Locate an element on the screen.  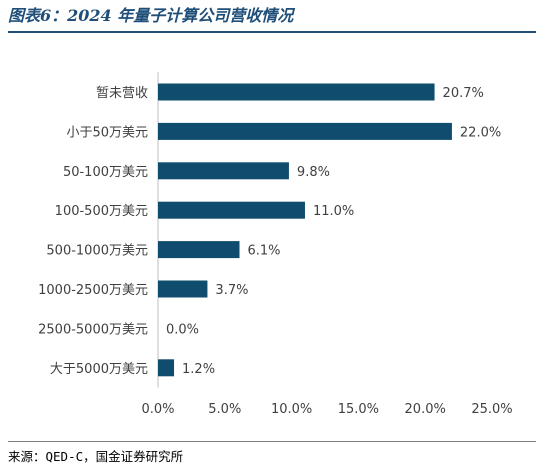
data-label: 3.7% is located at coordinates (231, 290).